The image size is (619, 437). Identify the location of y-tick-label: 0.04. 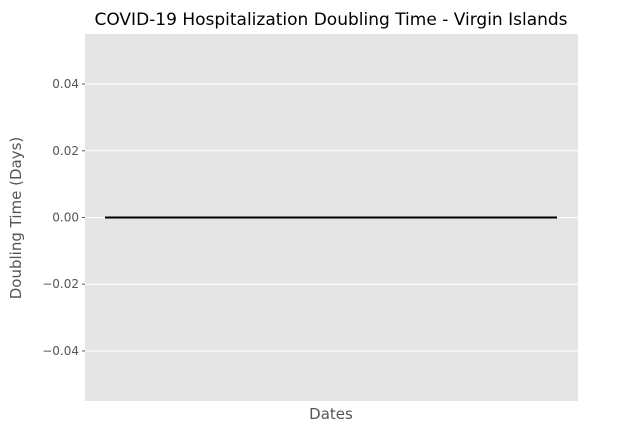
(65, 84).